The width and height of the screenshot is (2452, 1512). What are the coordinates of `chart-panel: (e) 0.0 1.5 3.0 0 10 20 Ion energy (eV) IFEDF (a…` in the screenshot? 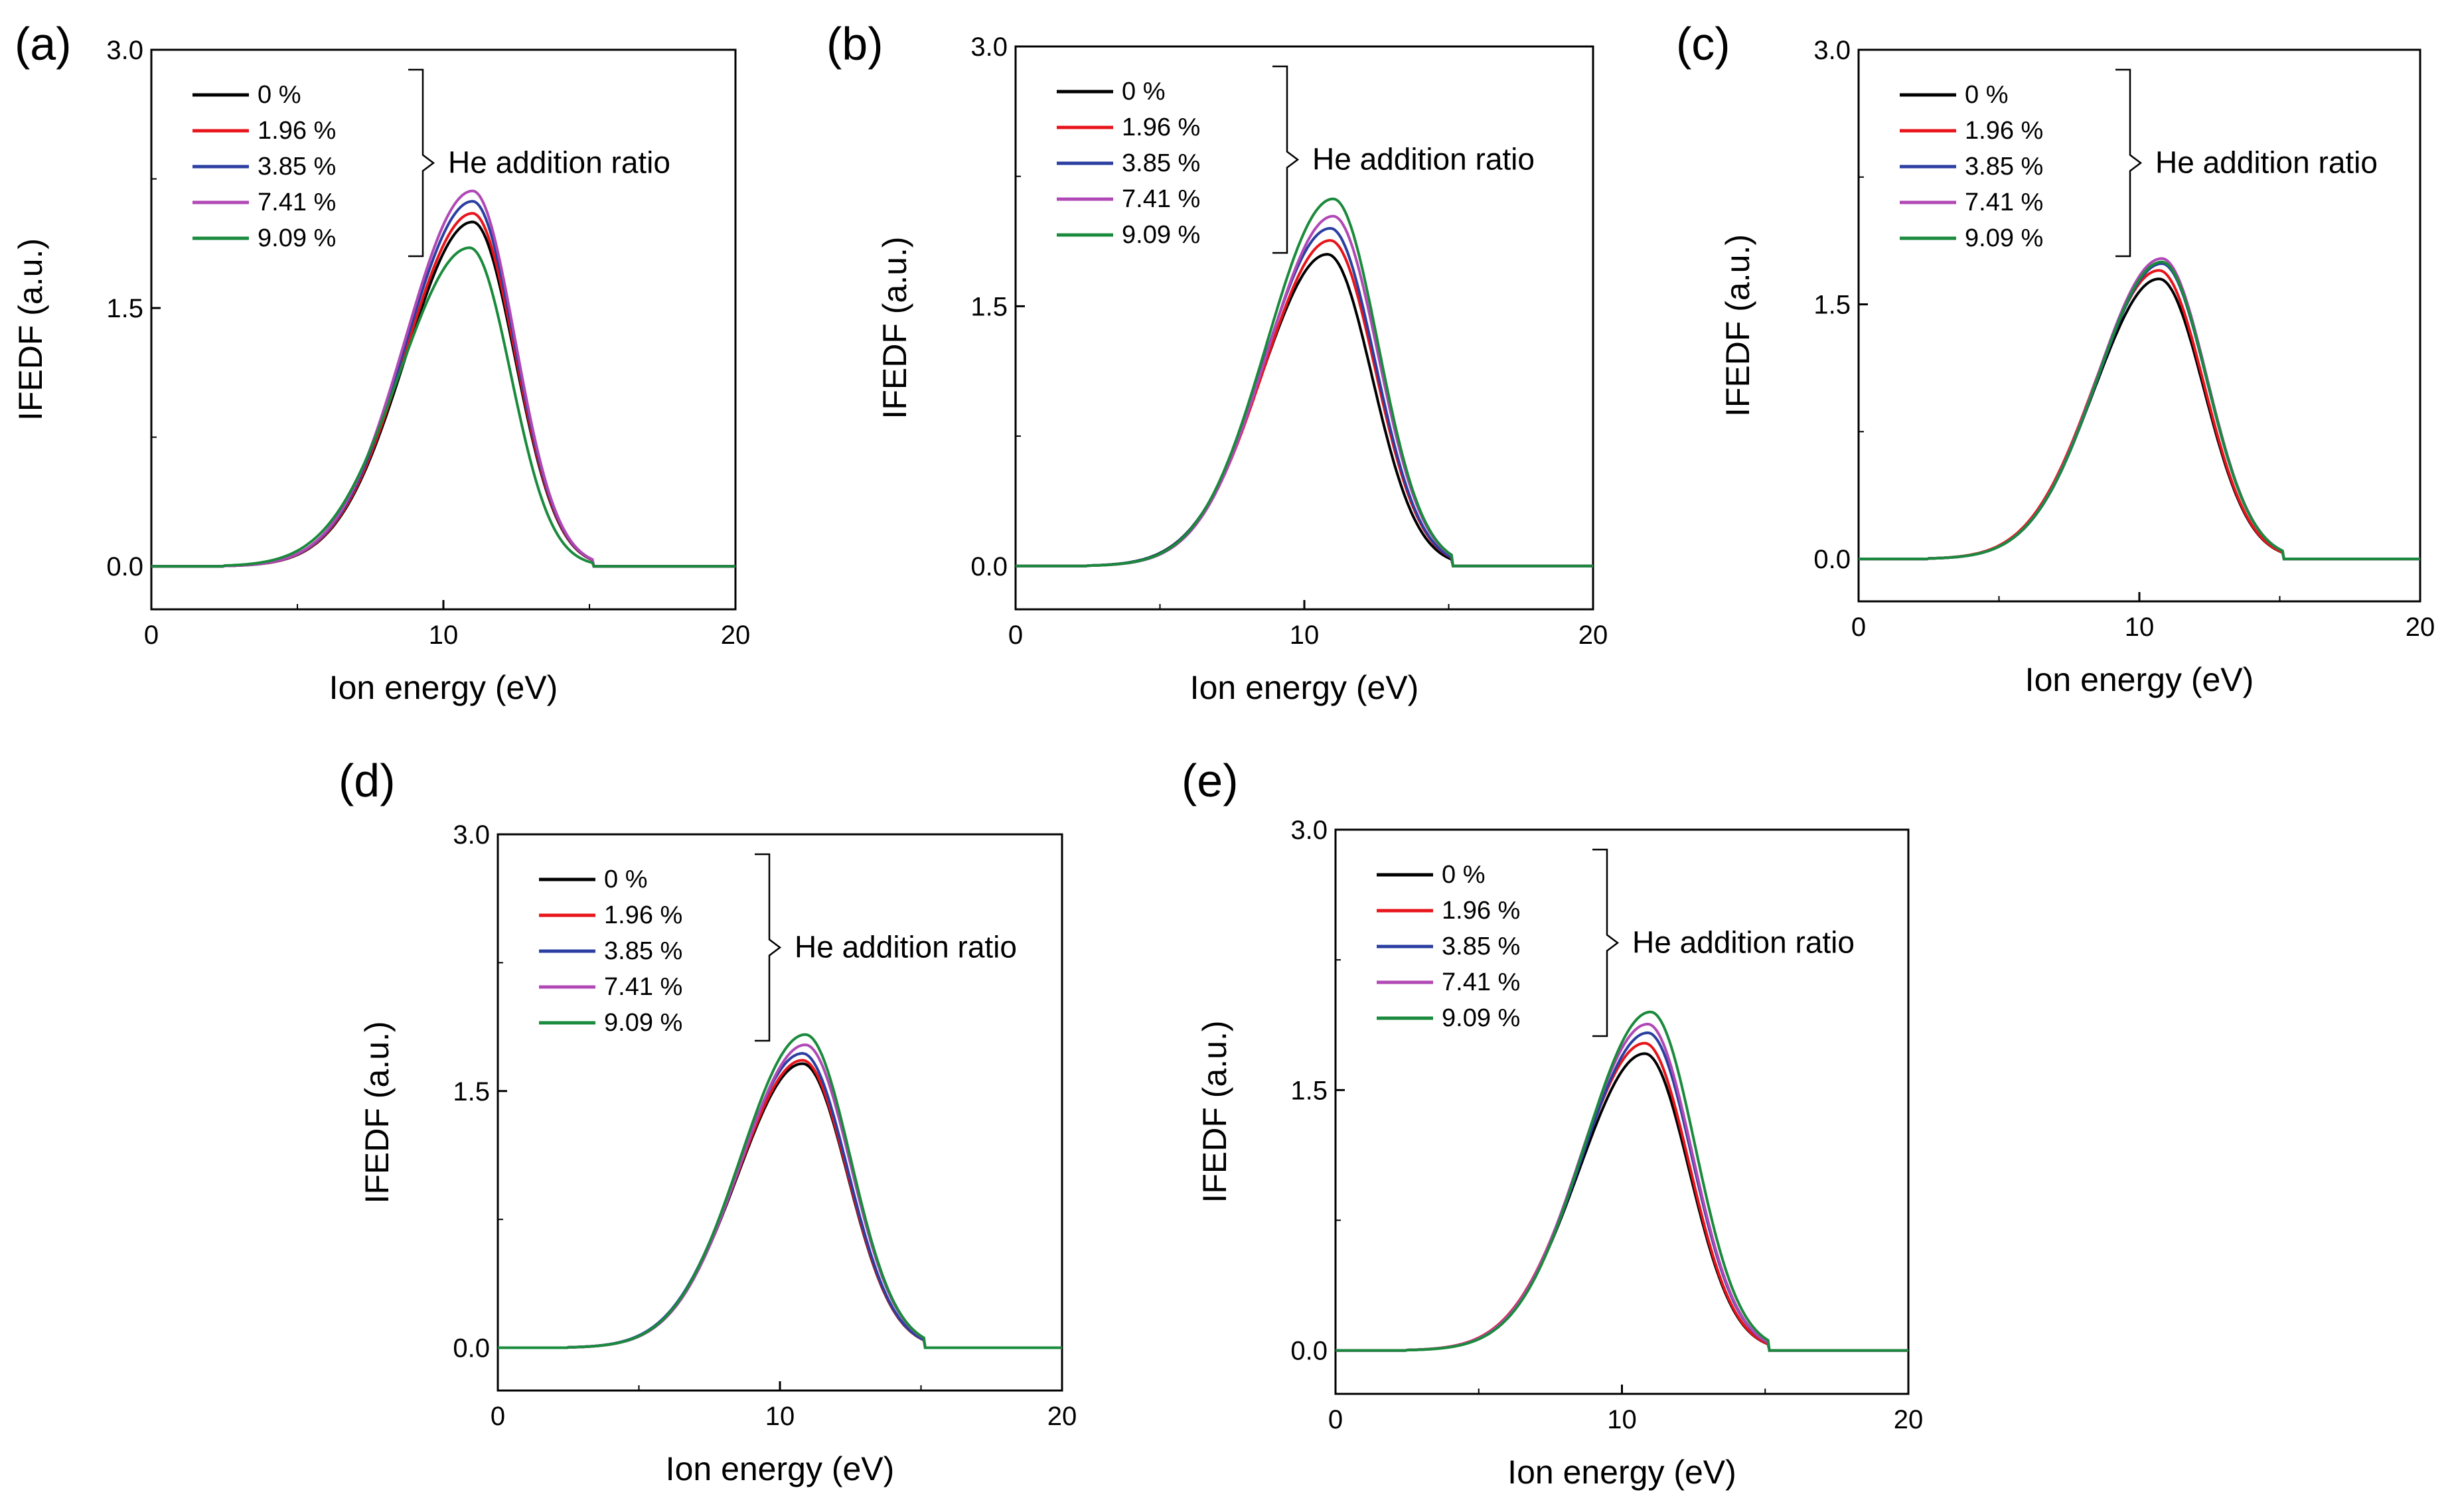 It's located at (1552, 1123).